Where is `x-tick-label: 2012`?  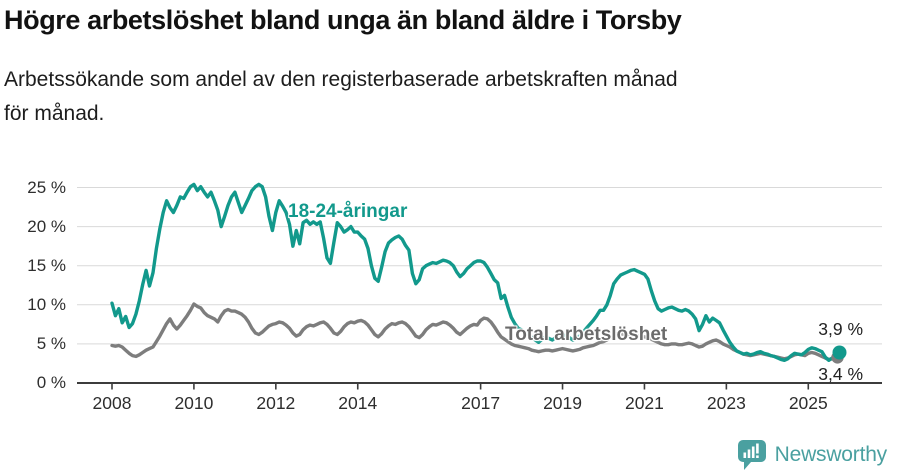
x-tick-label: 2012 is located at coordinates (276, 403).